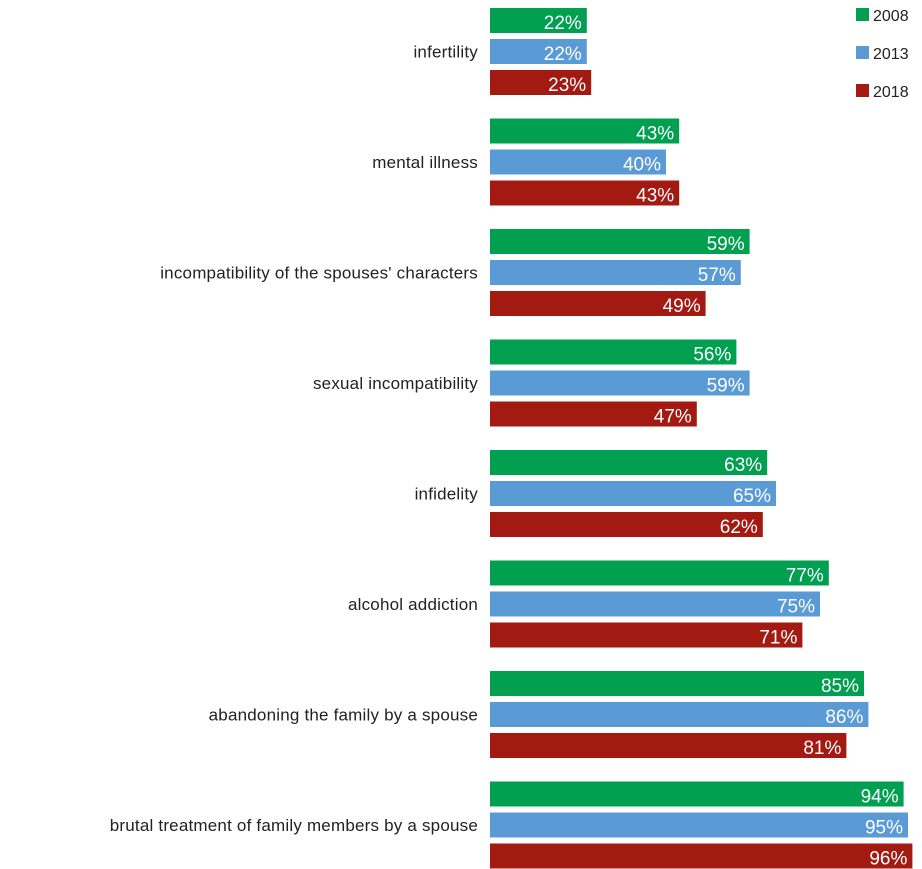 The height and width of the screenshot is (869, 922). I want to click on data-label-2008: 77%, so click(805, 576).